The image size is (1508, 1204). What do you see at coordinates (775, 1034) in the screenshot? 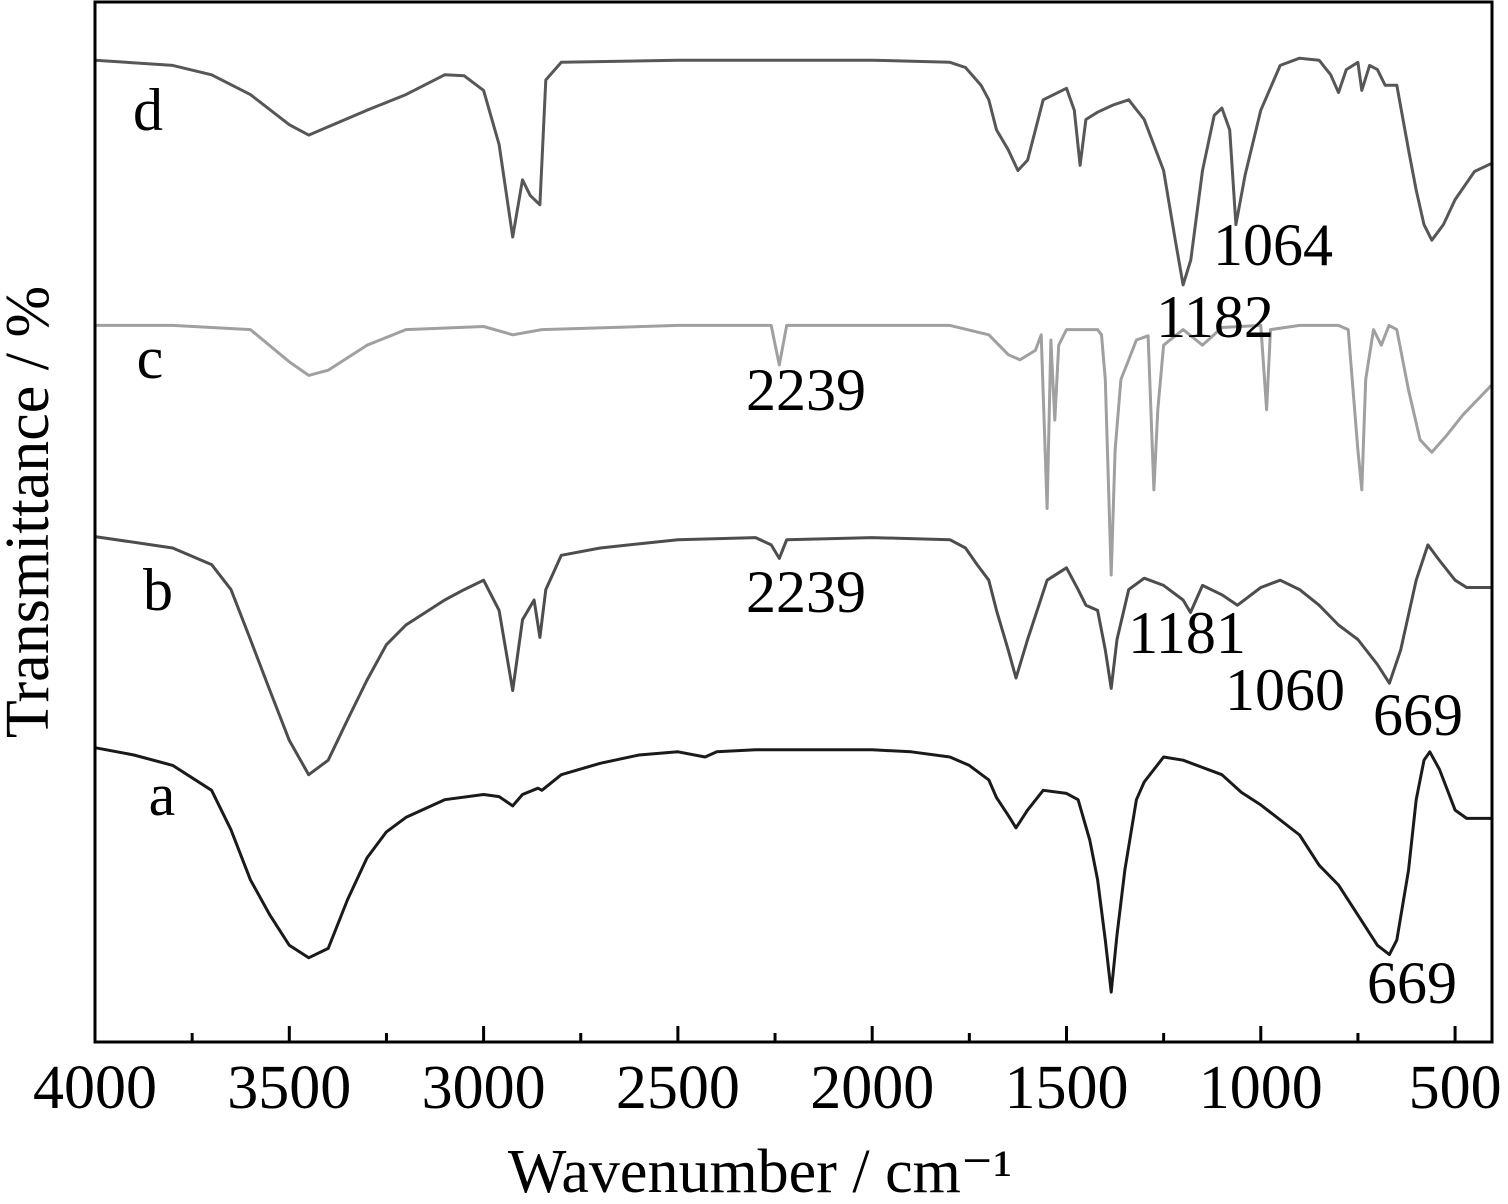
I see `x-axis-ticks` at bounding box center [775, 1034].